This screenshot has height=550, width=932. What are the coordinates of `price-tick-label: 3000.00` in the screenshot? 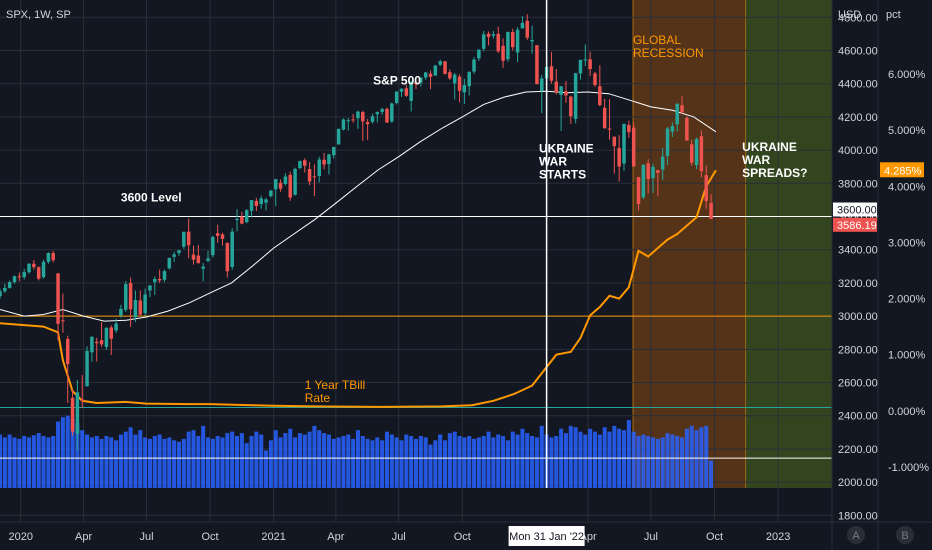 It's located at (858, 317).